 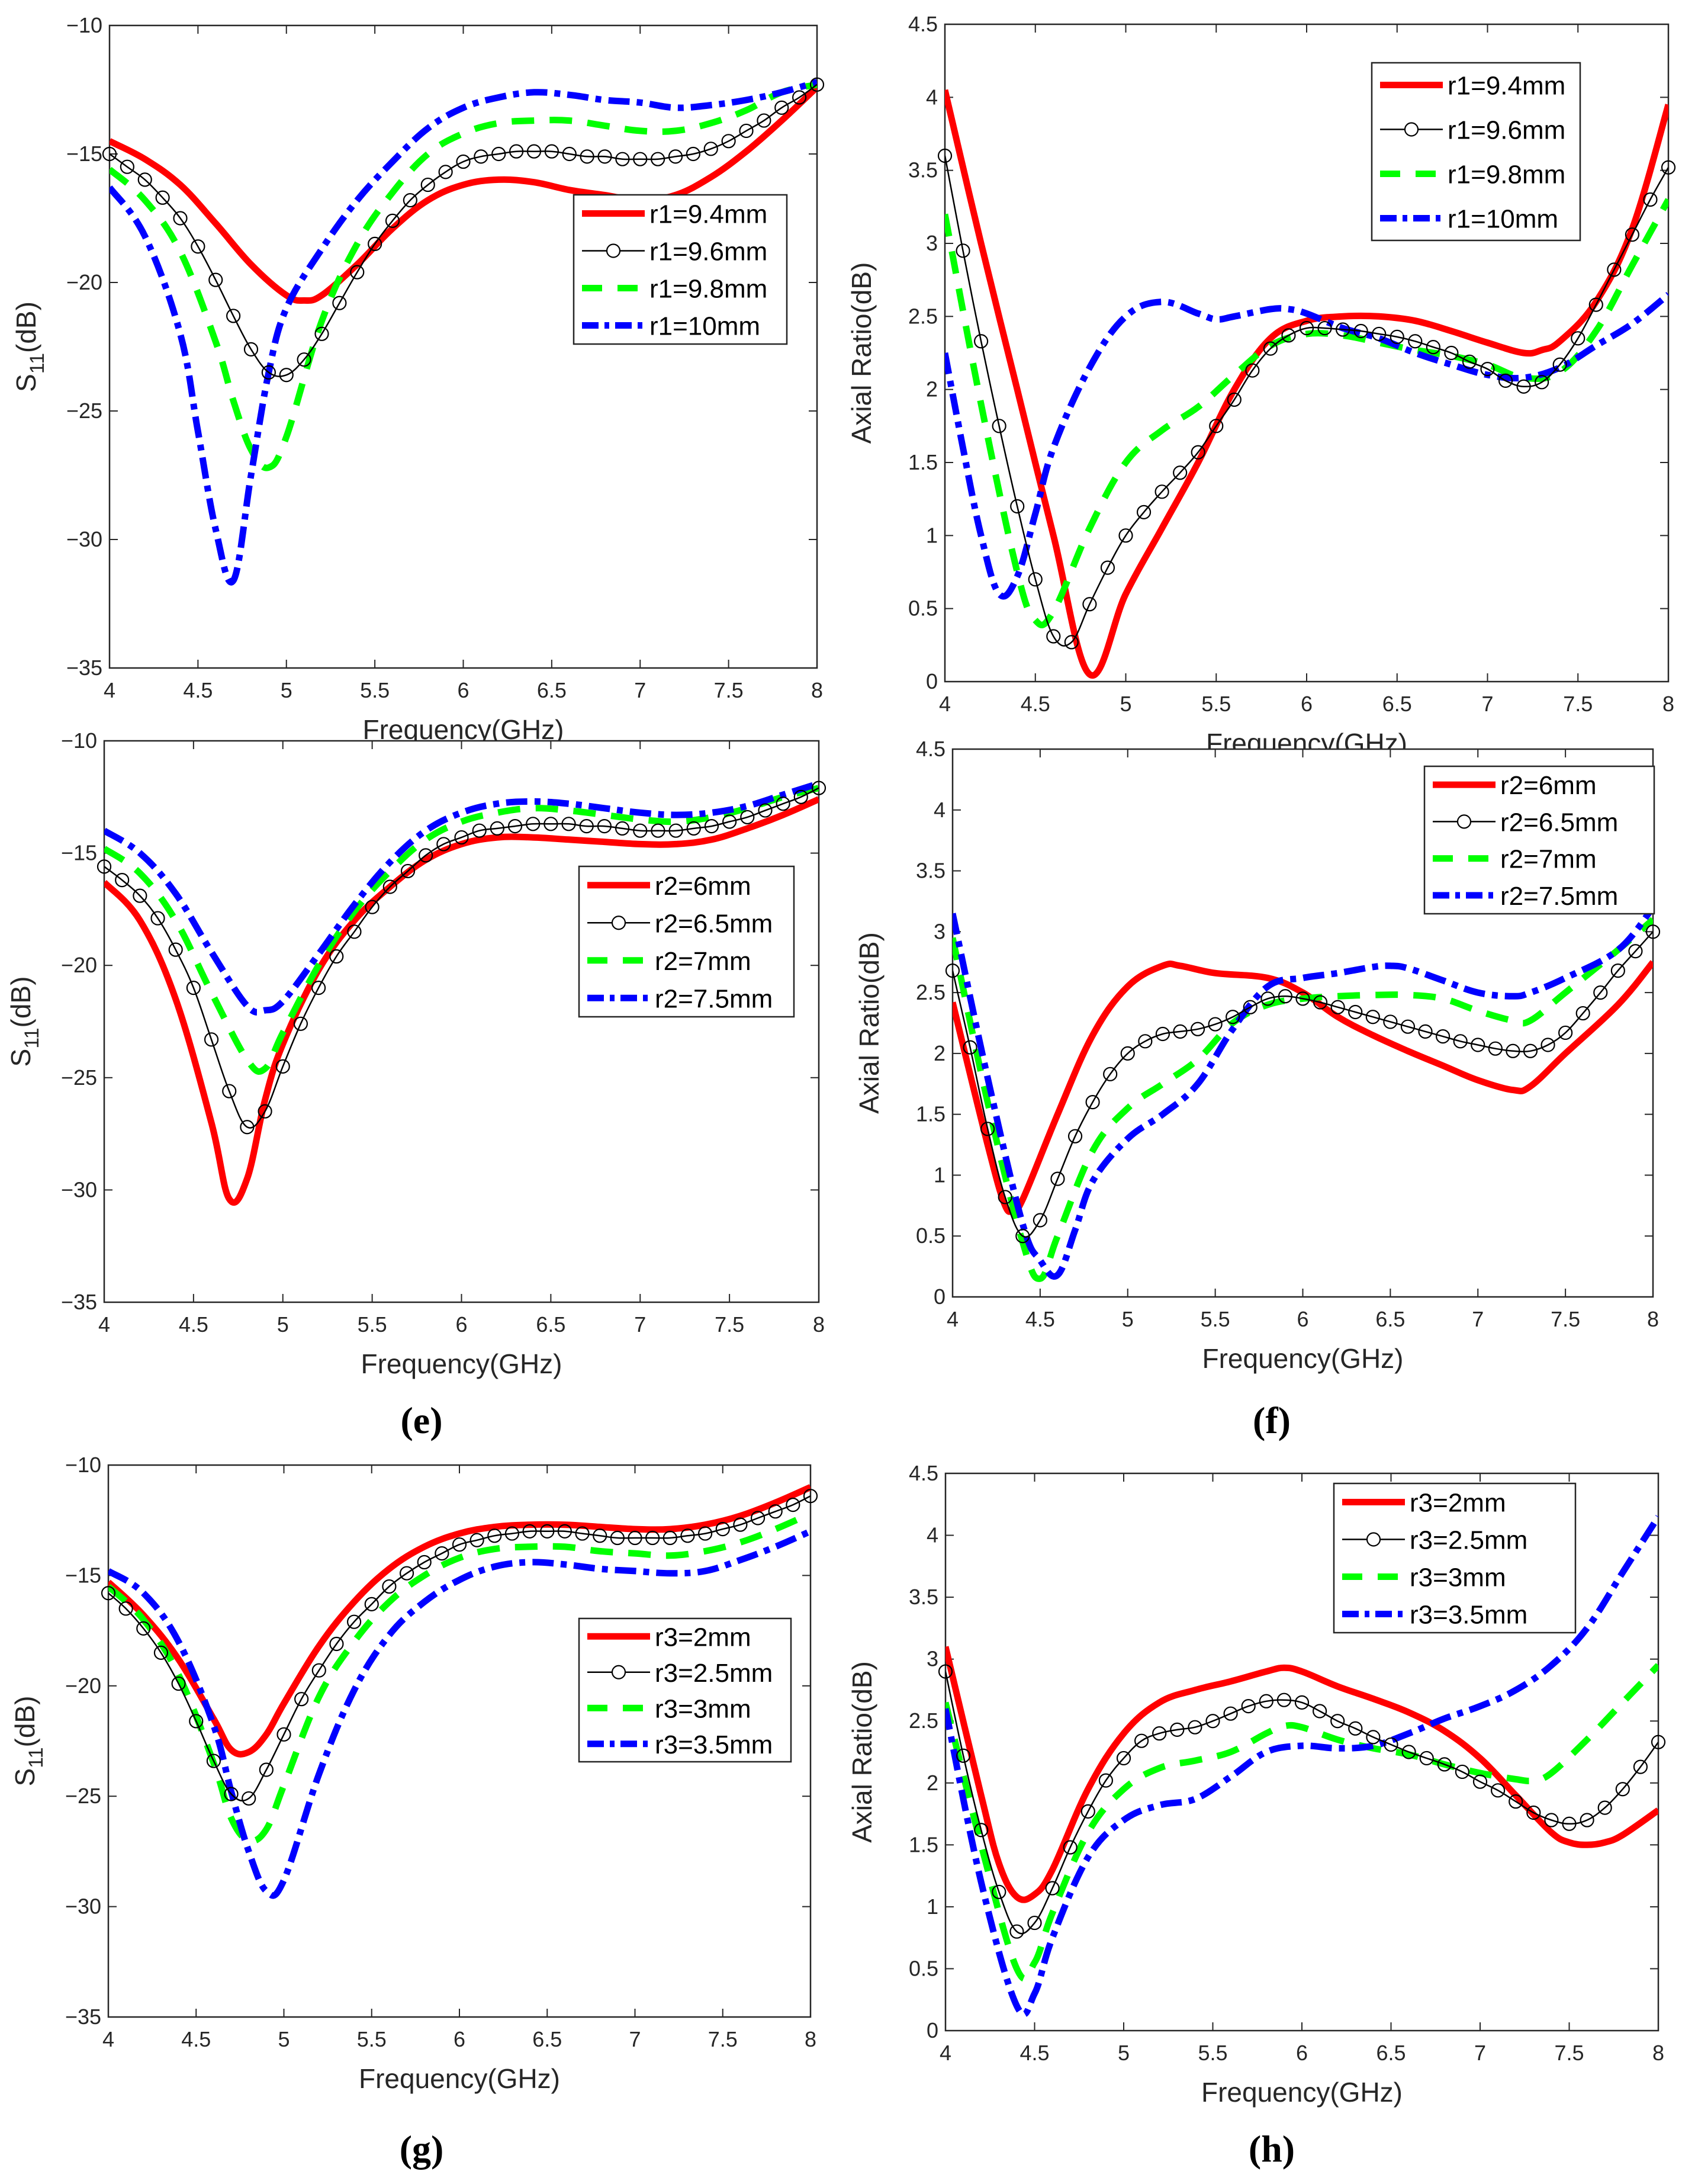 I want to click on legend: r3=2mm r3=2.5mm r3=3mm r3=3.5mm, so click(x=685, y=1690).